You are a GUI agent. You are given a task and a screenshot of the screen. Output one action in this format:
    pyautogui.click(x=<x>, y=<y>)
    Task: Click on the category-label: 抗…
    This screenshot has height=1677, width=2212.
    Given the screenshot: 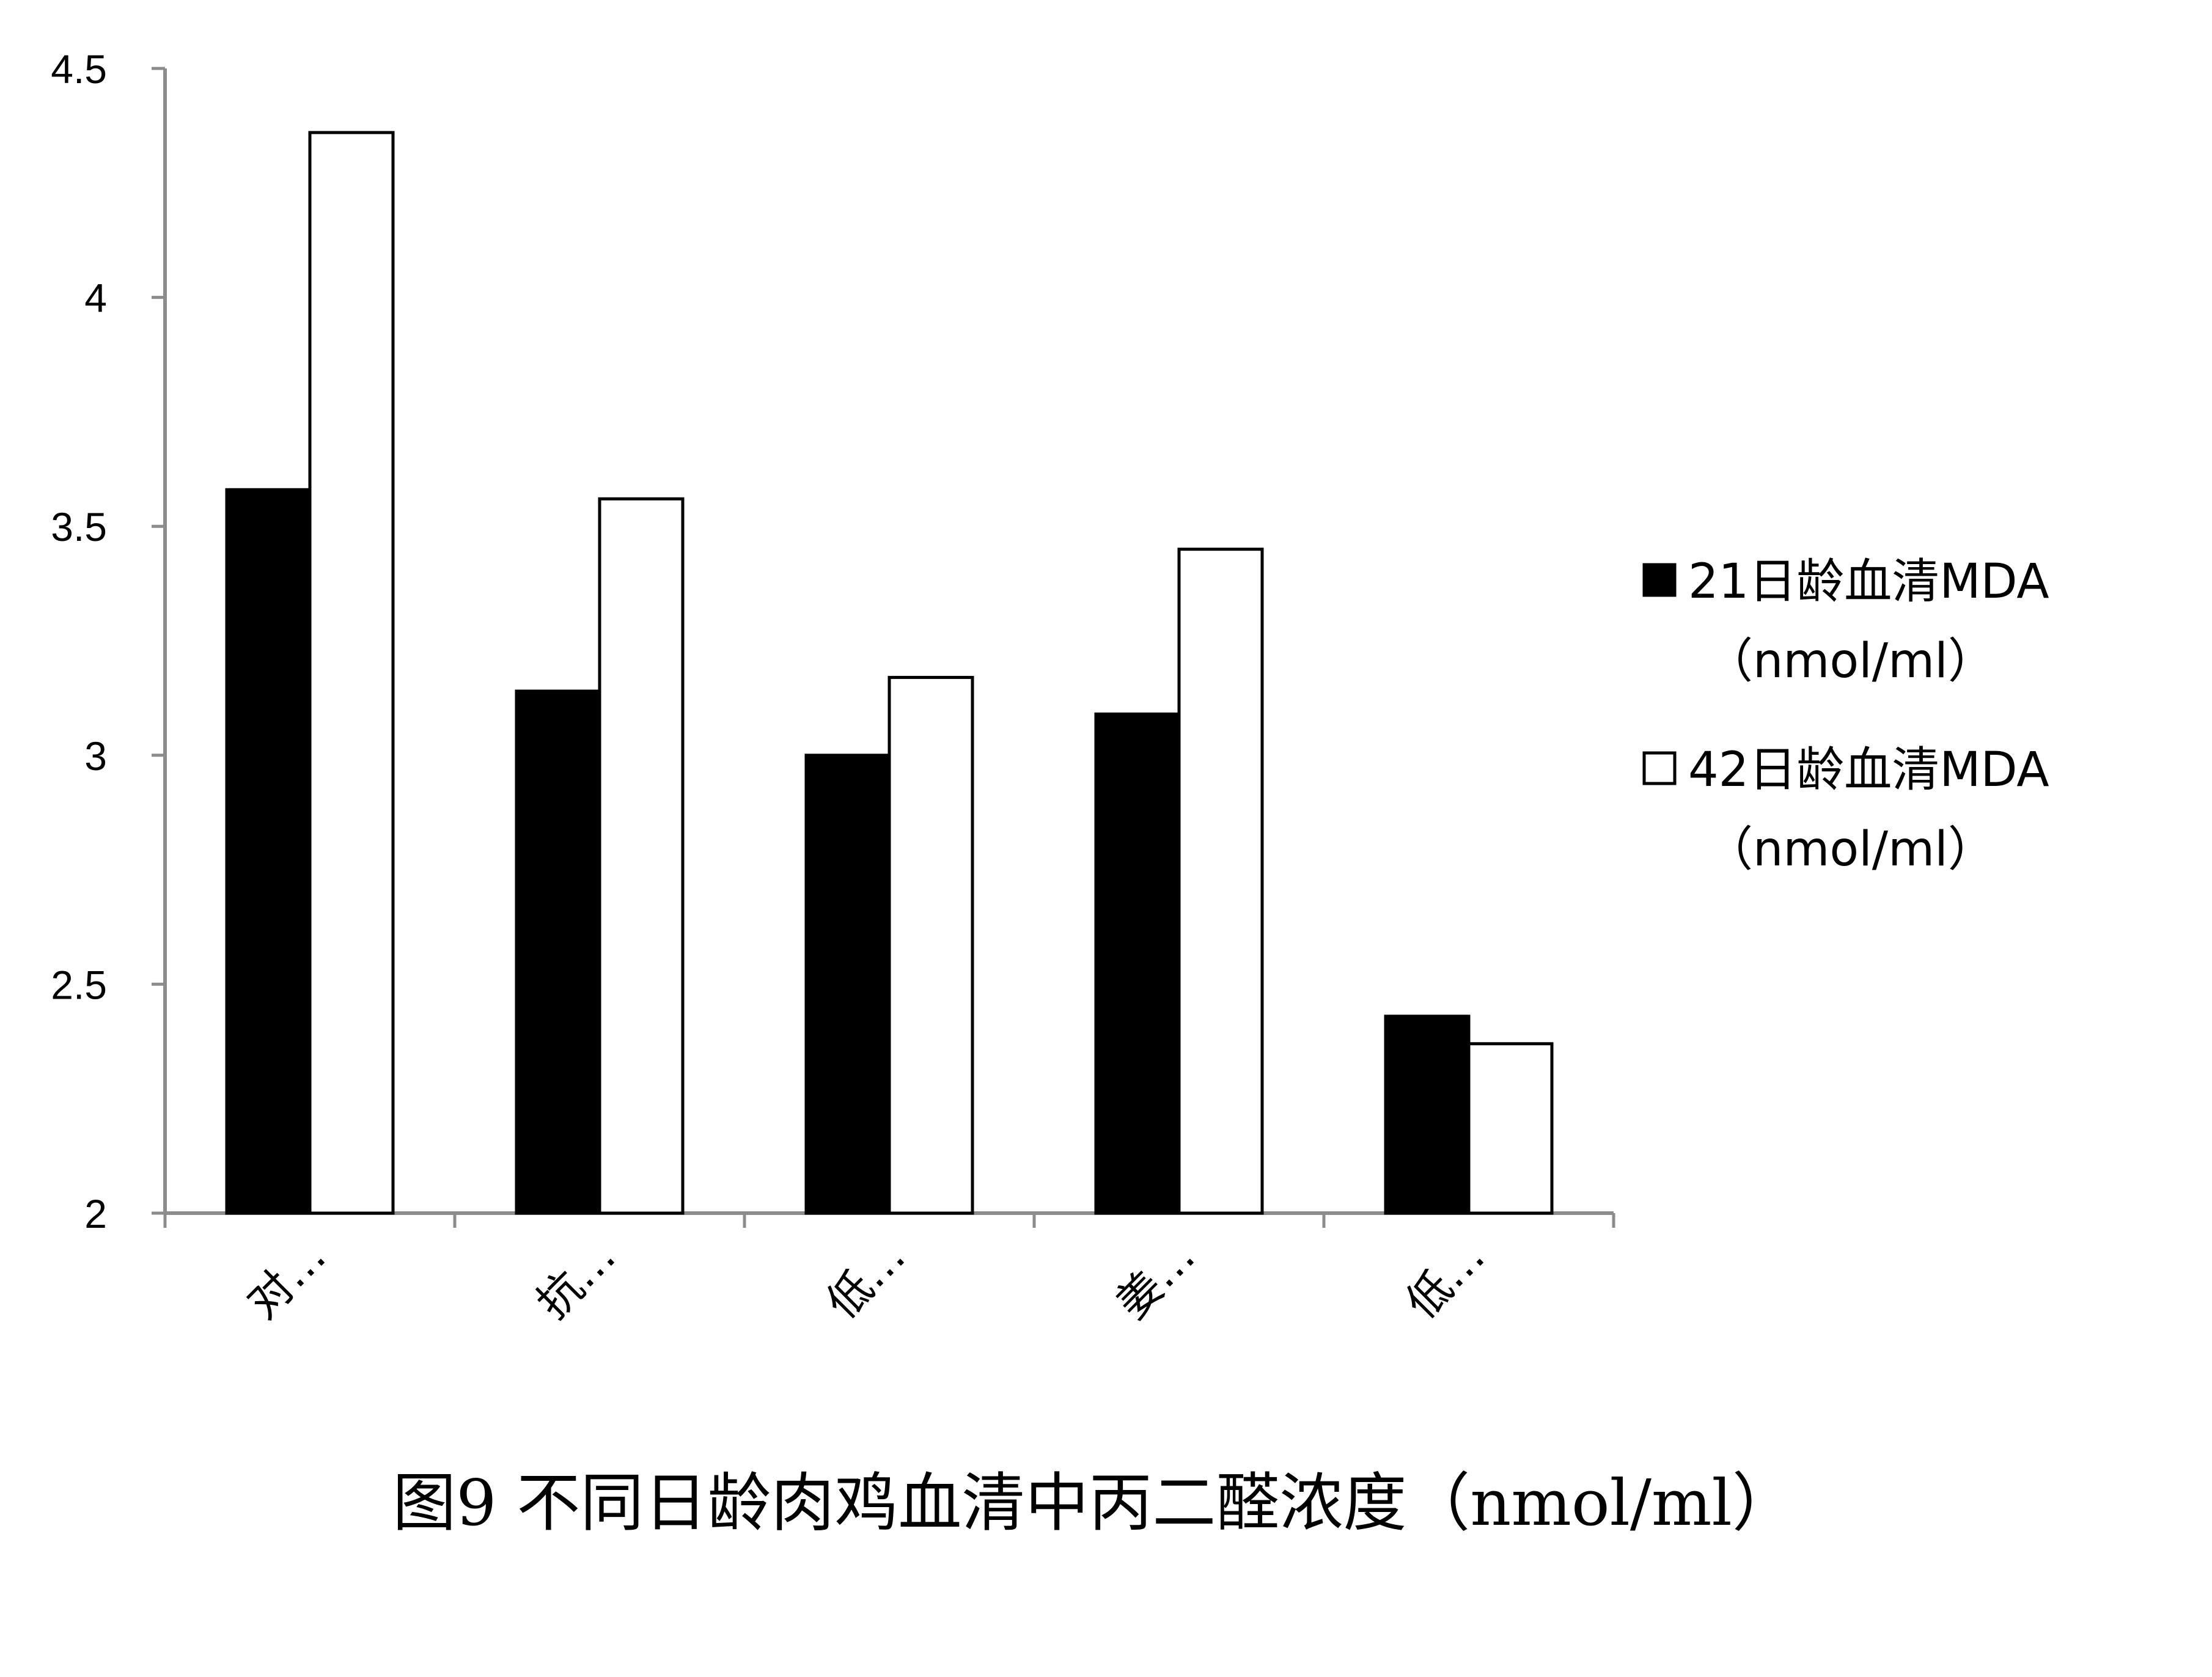 What is the action you would take?
    pyautogui.click(x=576, y=1279)
    